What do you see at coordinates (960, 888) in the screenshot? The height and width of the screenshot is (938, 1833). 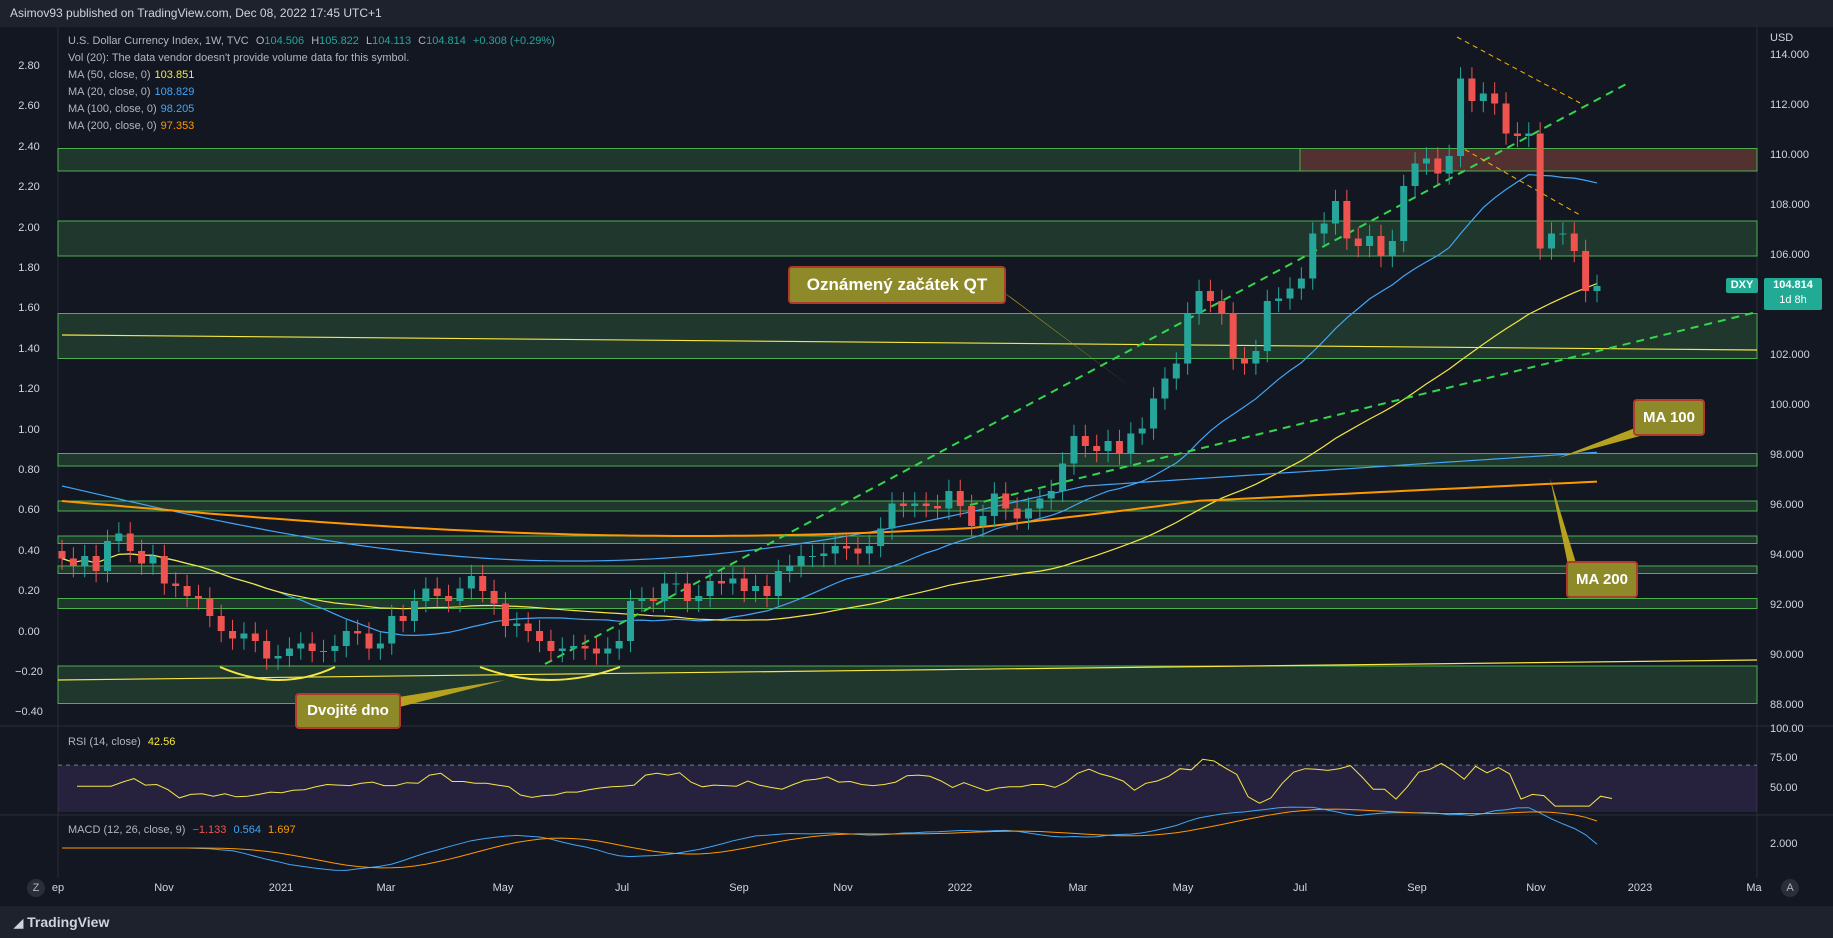 I see `time-tick: 2022` at bounding box center [960, 888].